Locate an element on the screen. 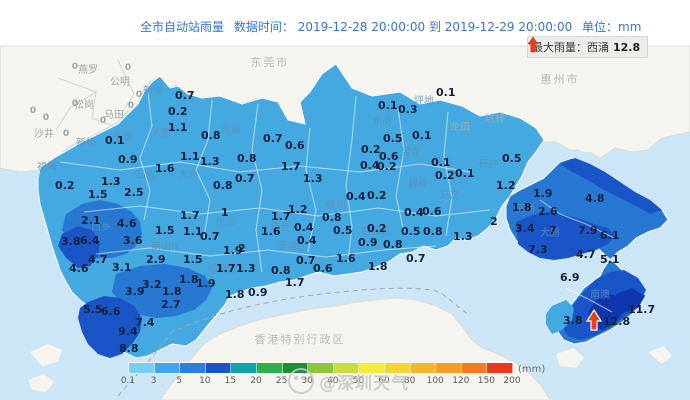 The height and width of the screenshot is (400, 690). district-label: 盐田区 is located at coordinates (376, 230).